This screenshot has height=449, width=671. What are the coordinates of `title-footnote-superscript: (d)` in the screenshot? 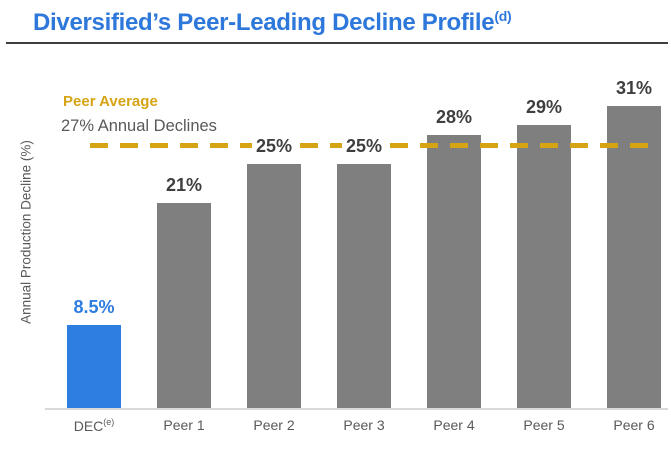 It's located at (503, 16).